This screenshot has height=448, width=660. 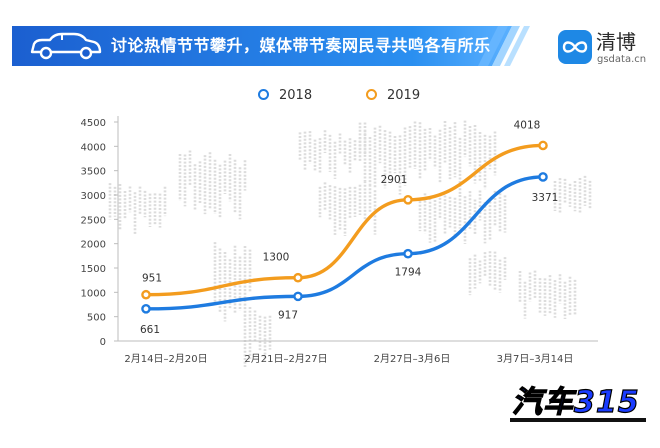 I want to click on data-label-2019: 1300, so click(x=276, y=258).